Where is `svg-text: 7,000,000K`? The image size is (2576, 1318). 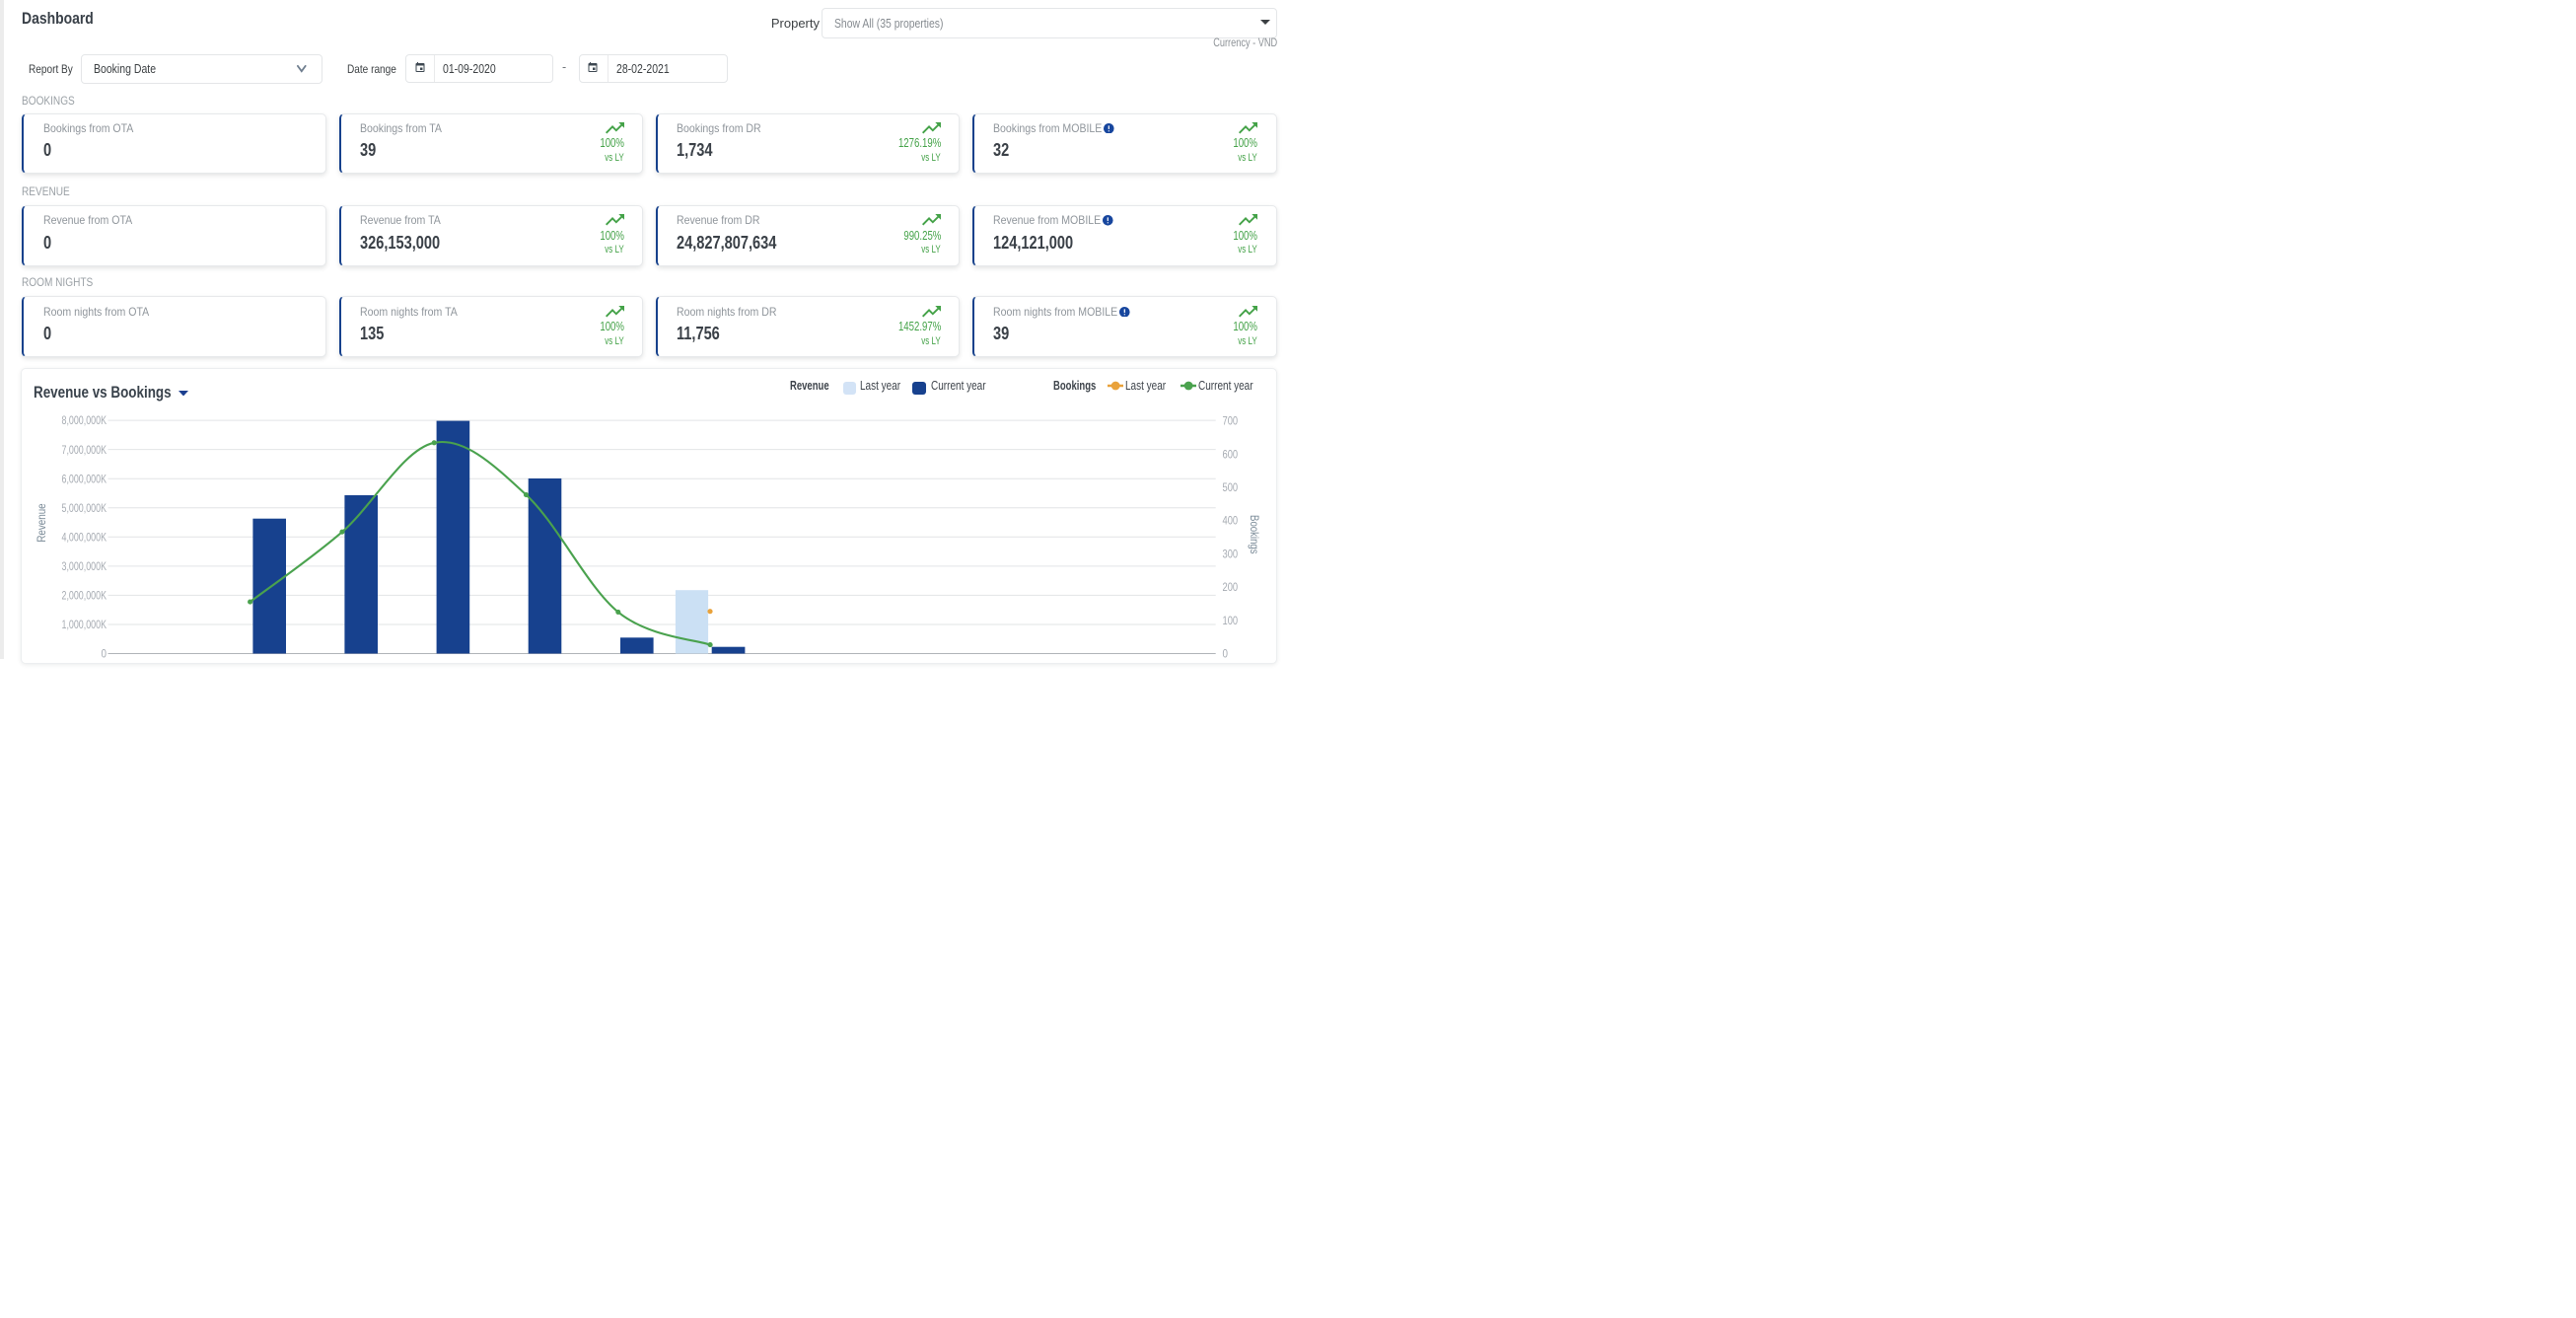
svg-text: 7,000,000K is located at coordinates (84, 450).